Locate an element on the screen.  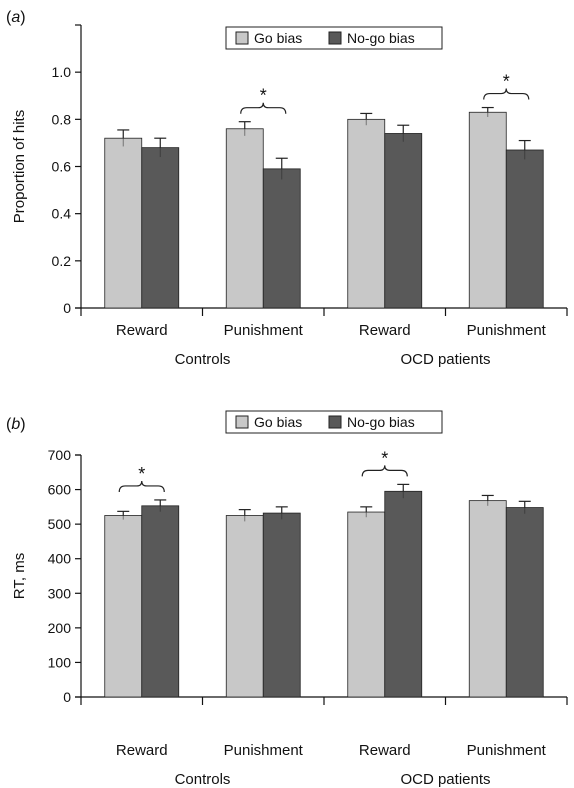
y-tick-label: 0.6 is located at coordinates (62, 167).